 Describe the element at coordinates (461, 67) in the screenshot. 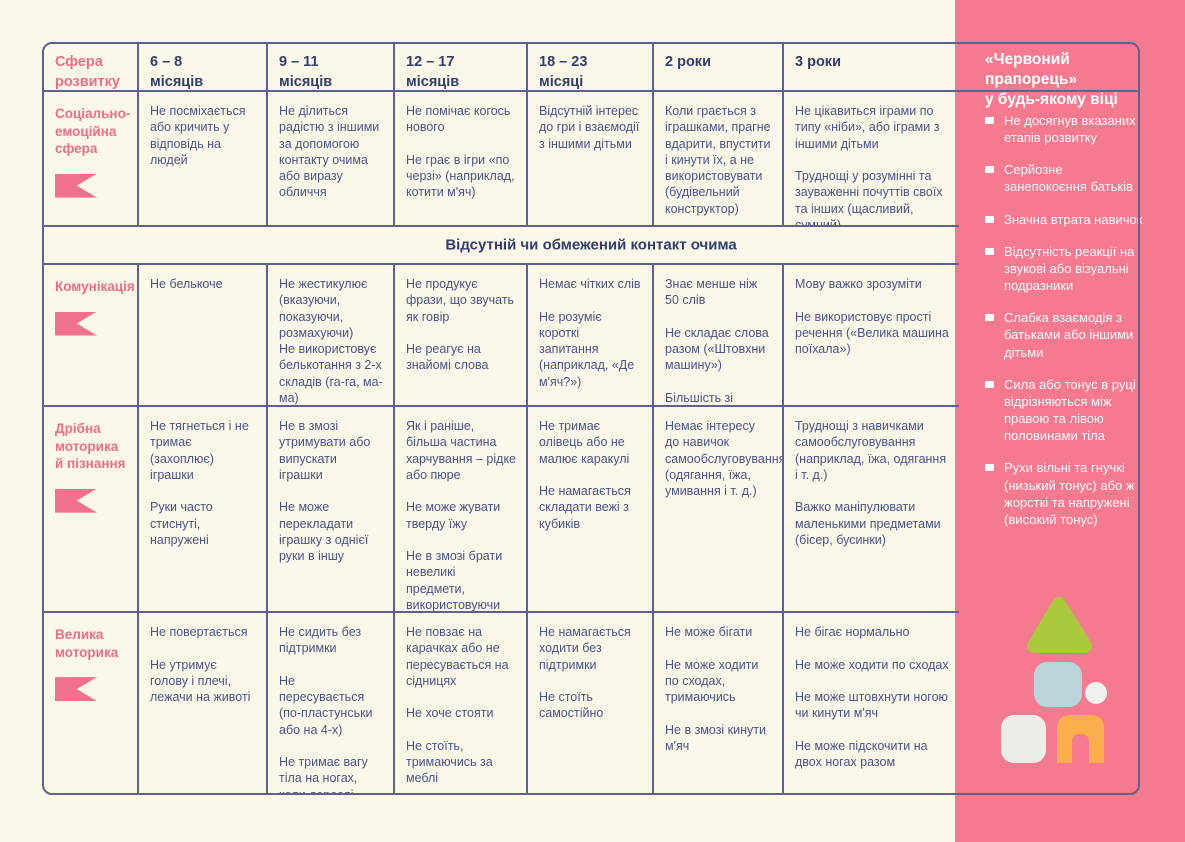

I see `column-header-12-17: 12 – 17 місяців` at that location.